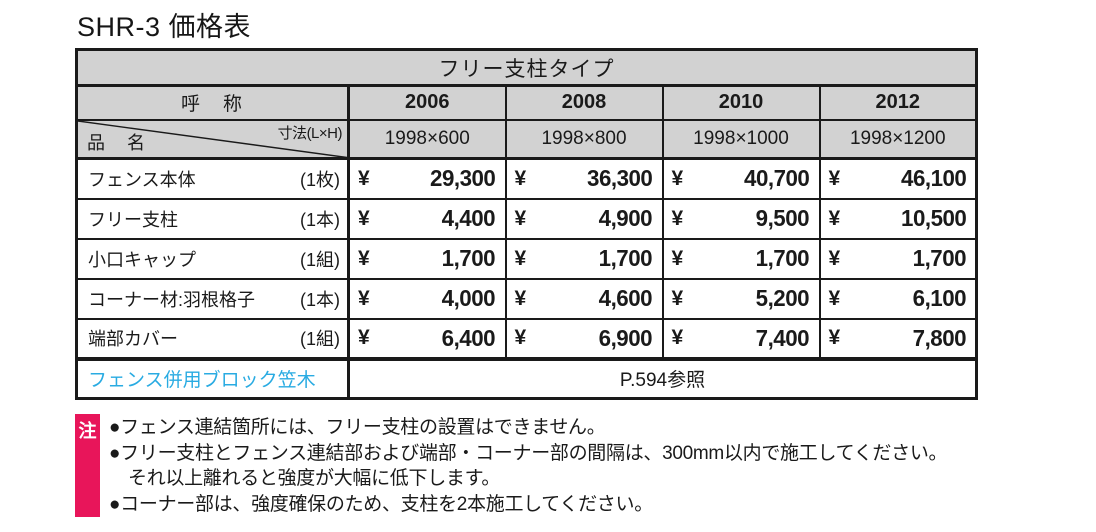 The width and height of the screenshot is (1096, 532). I want to click on price-value: 46,100, so click(933, 178).